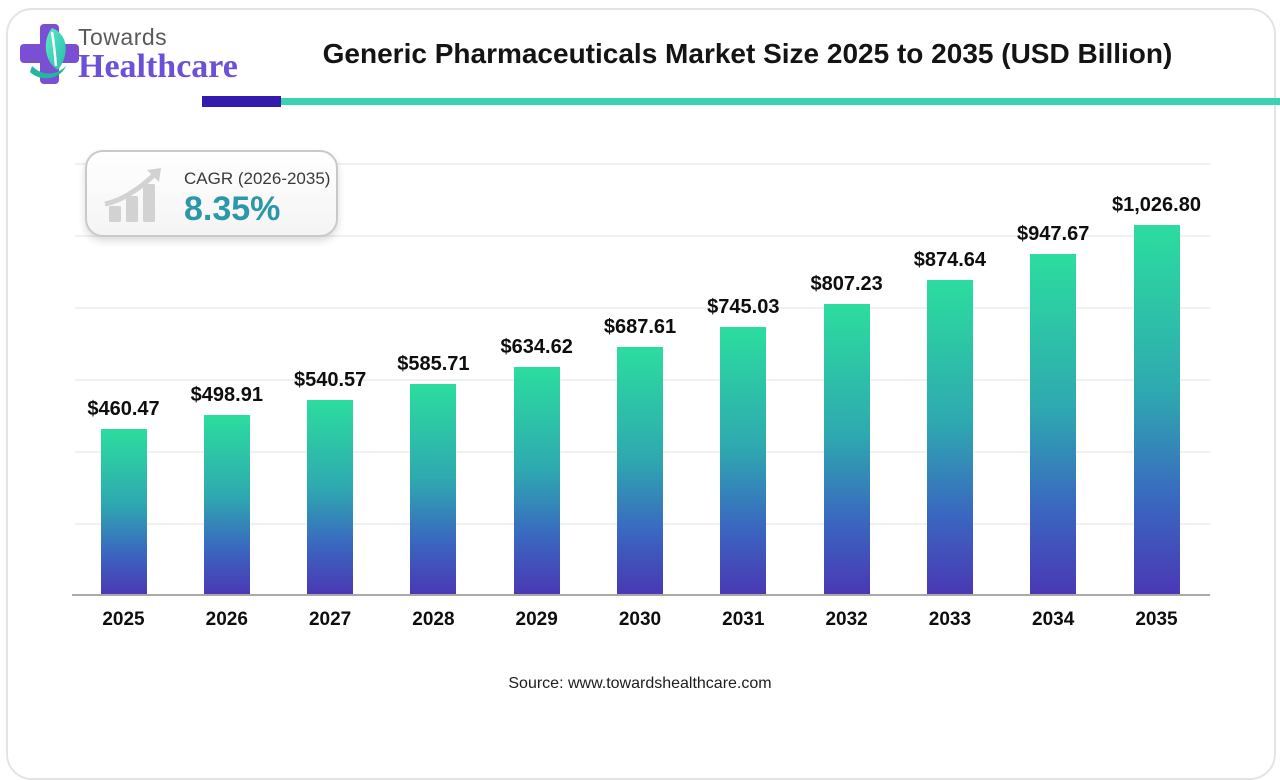  Describe the element at coordinates (1156, 619) in the screenshot. I see `x-axis-label: 2035` at that location.